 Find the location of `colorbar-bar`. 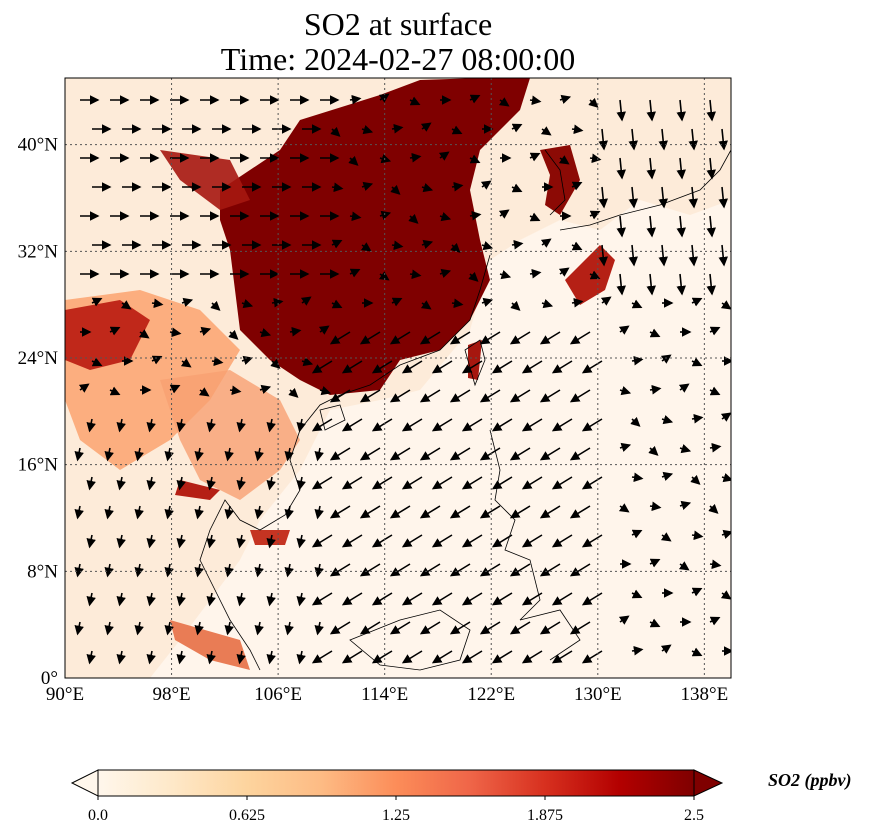

colorbar-bar is located at coordinates (396, 783).